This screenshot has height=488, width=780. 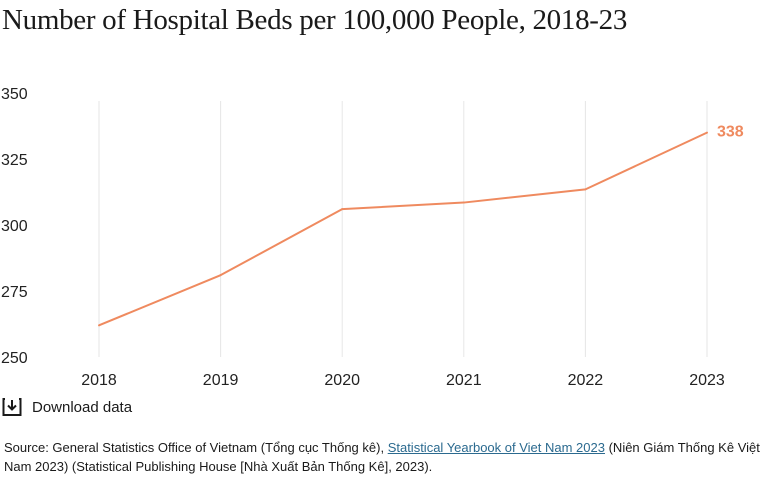 I want to click on x-tick-label: 2021, so click(x=464, y=380).